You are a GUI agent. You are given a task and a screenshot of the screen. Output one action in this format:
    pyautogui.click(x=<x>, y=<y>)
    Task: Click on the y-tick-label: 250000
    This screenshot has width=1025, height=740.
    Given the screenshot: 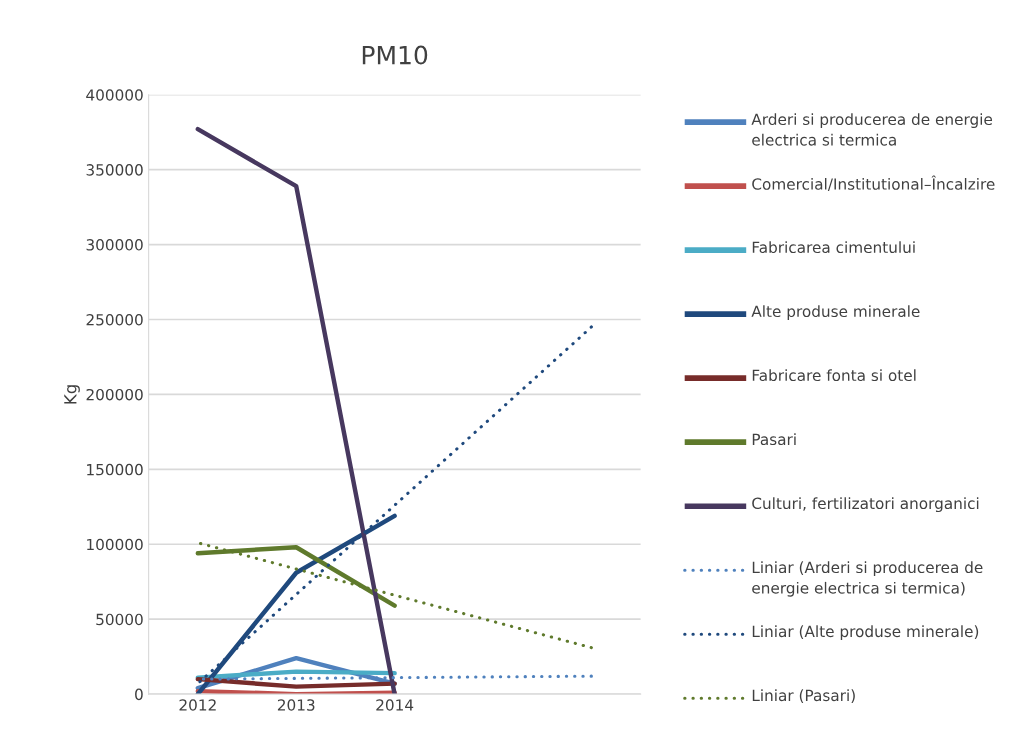 What is the action you would take?
    pyautogui.click(x=114, y=319)
    